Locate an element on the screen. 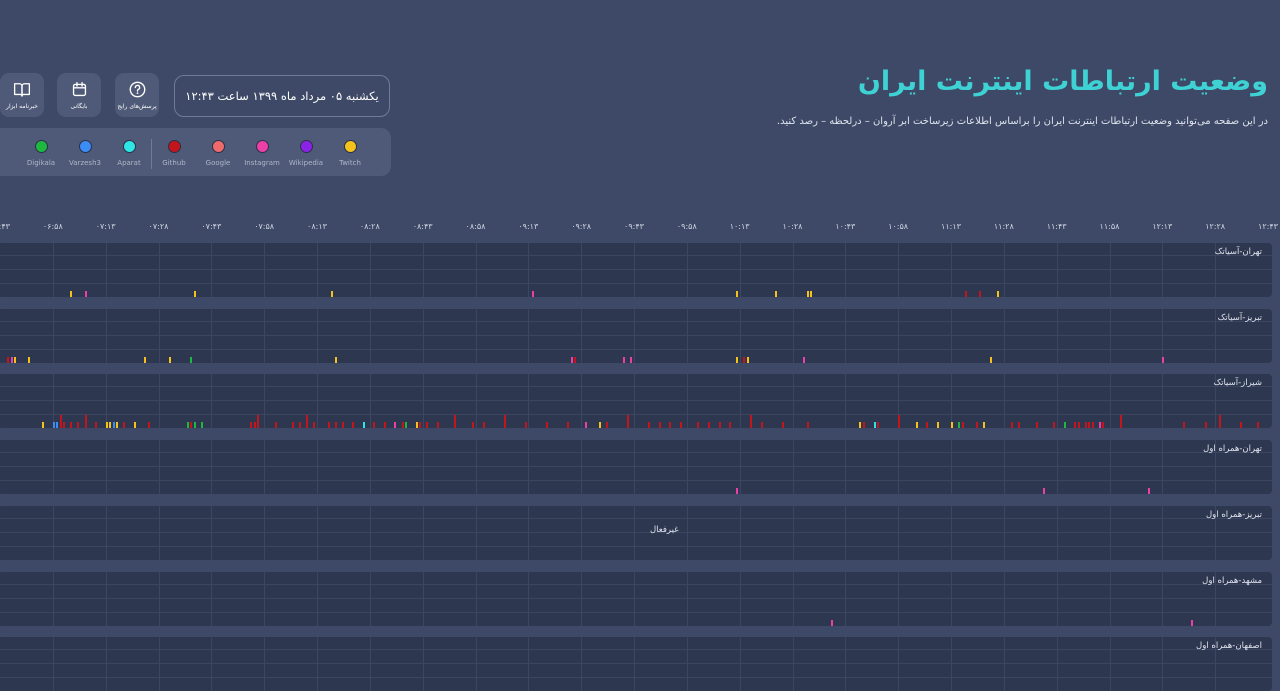  legend-item-wikipedia: Wikipedia is located at coordinates (306, 153).